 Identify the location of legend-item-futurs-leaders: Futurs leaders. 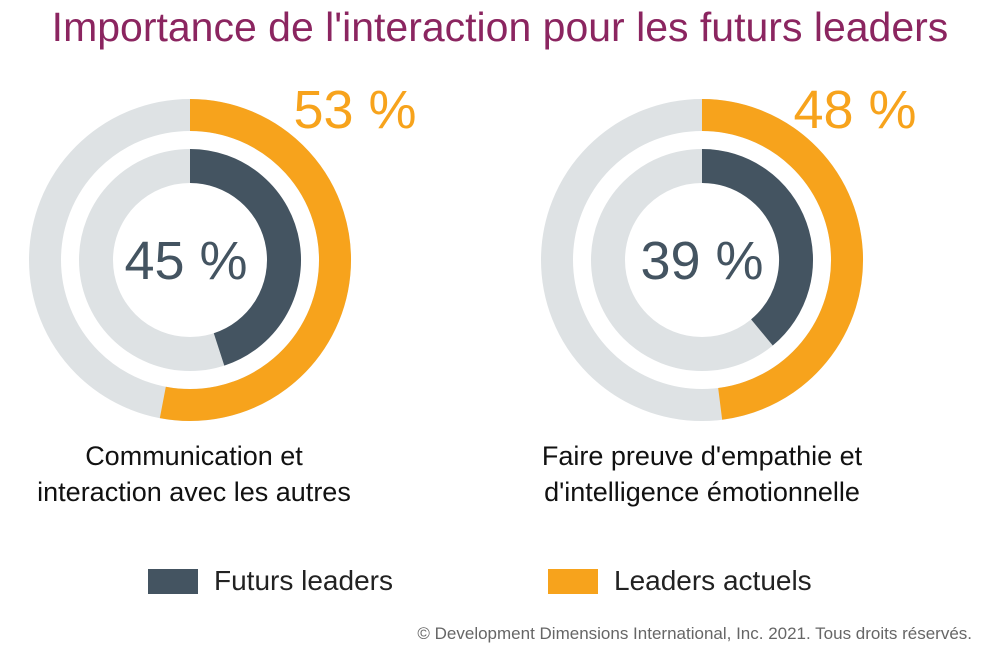
(270, 581).